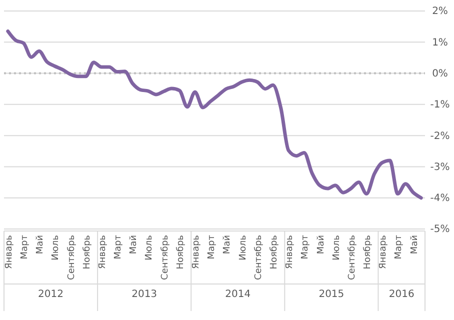 This screenshot has height=320, width=454. What do you see at coordinates (440, 230) in the screenshot?
I see `y-tick-label: -5%` at bounding box center [440, 230].